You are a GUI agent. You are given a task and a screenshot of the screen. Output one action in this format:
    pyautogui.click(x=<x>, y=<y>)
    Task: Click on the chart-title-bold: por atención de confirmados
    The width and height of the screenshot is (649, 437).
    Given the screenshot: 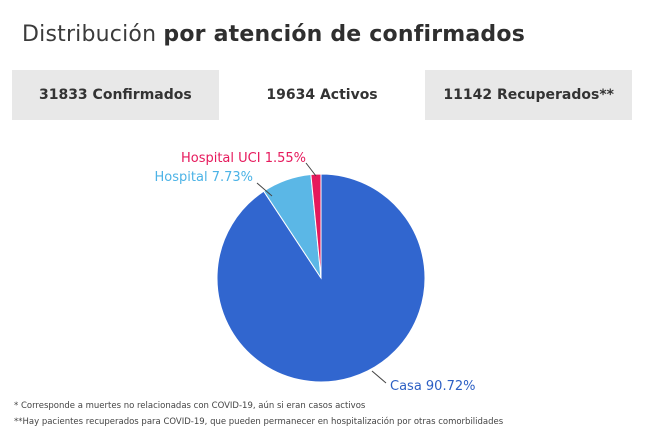 What is the action you would take?
    pyautogui.click(x=344, y=34)
    